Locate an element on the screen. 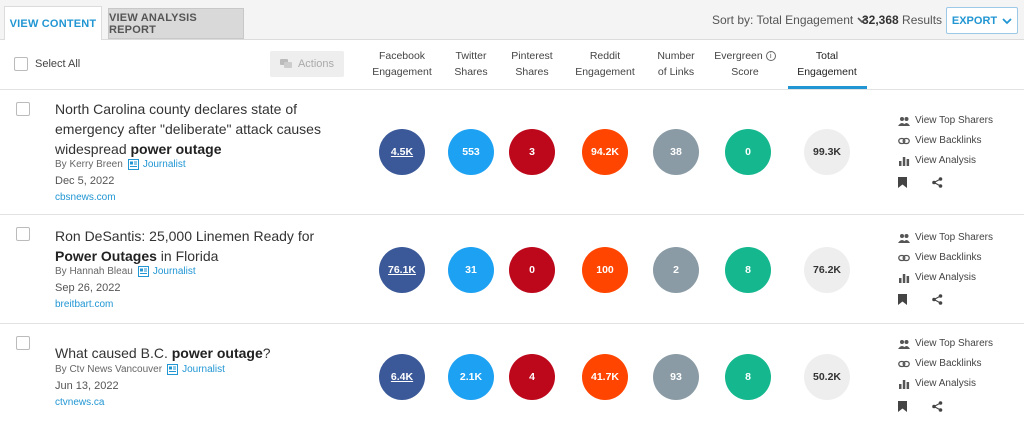  title-text: ? is located at coordinates (266, 353).